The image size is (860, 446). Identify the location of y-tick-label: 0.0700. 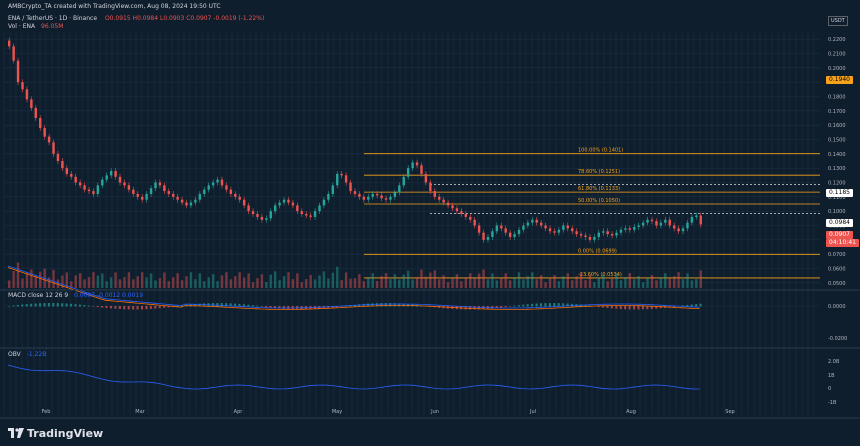
(837, 255).